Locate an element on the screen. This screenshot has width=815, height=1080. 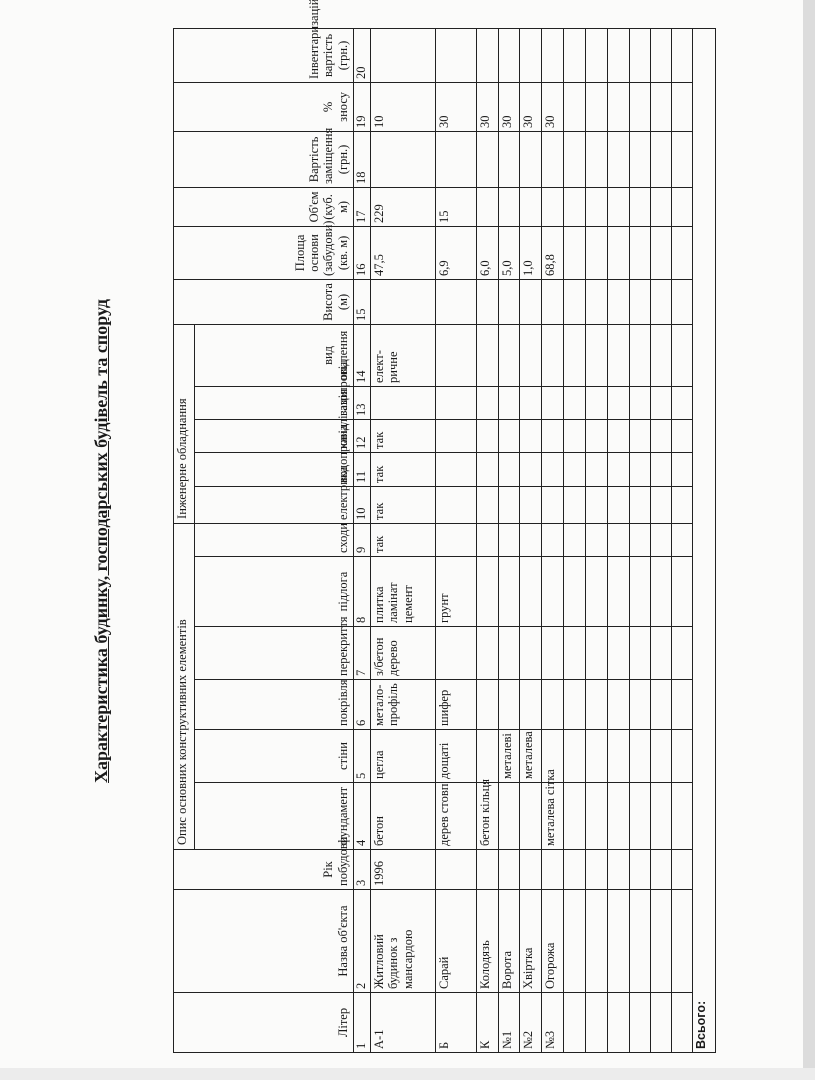
column-header: сходи is located at coordinates (274, 540).